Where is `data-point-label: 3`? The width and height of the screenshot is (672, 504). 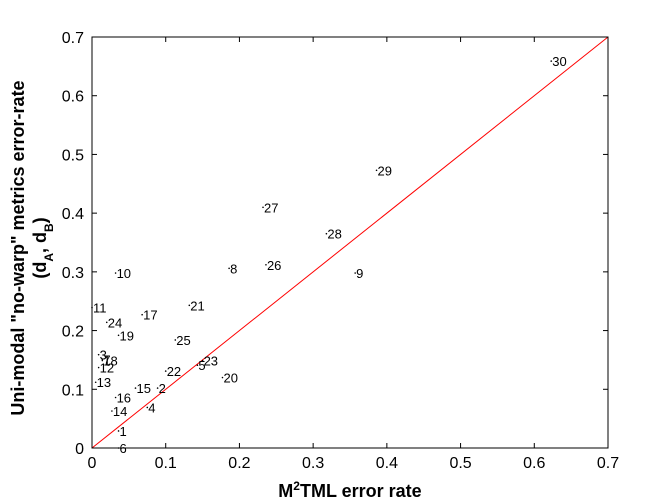
data-point-label: 3 is located at coordinates (103, 355).